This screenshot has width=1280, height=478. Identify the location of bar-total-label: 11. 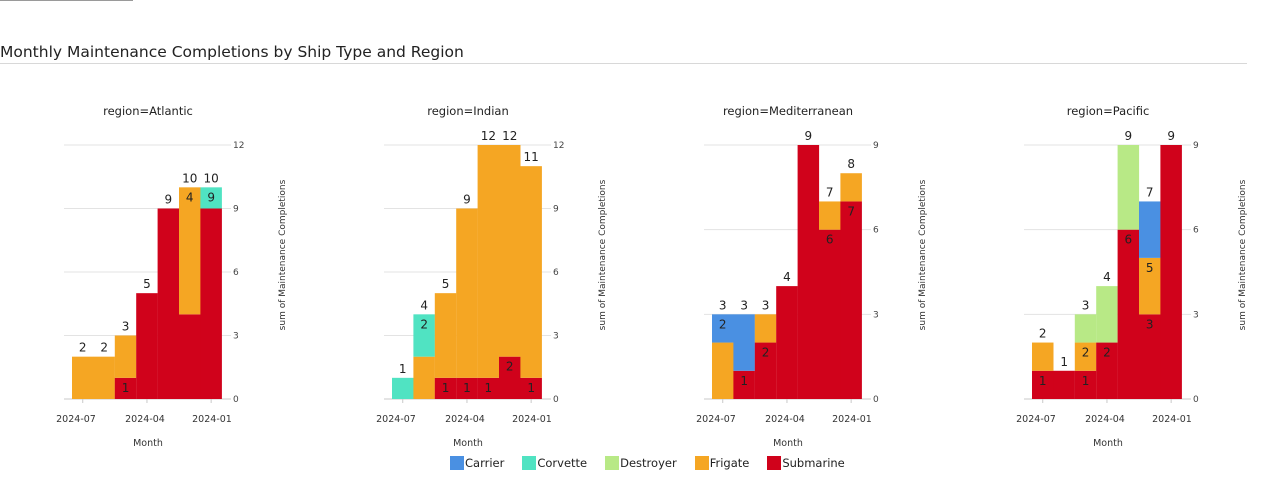
(531, 157).